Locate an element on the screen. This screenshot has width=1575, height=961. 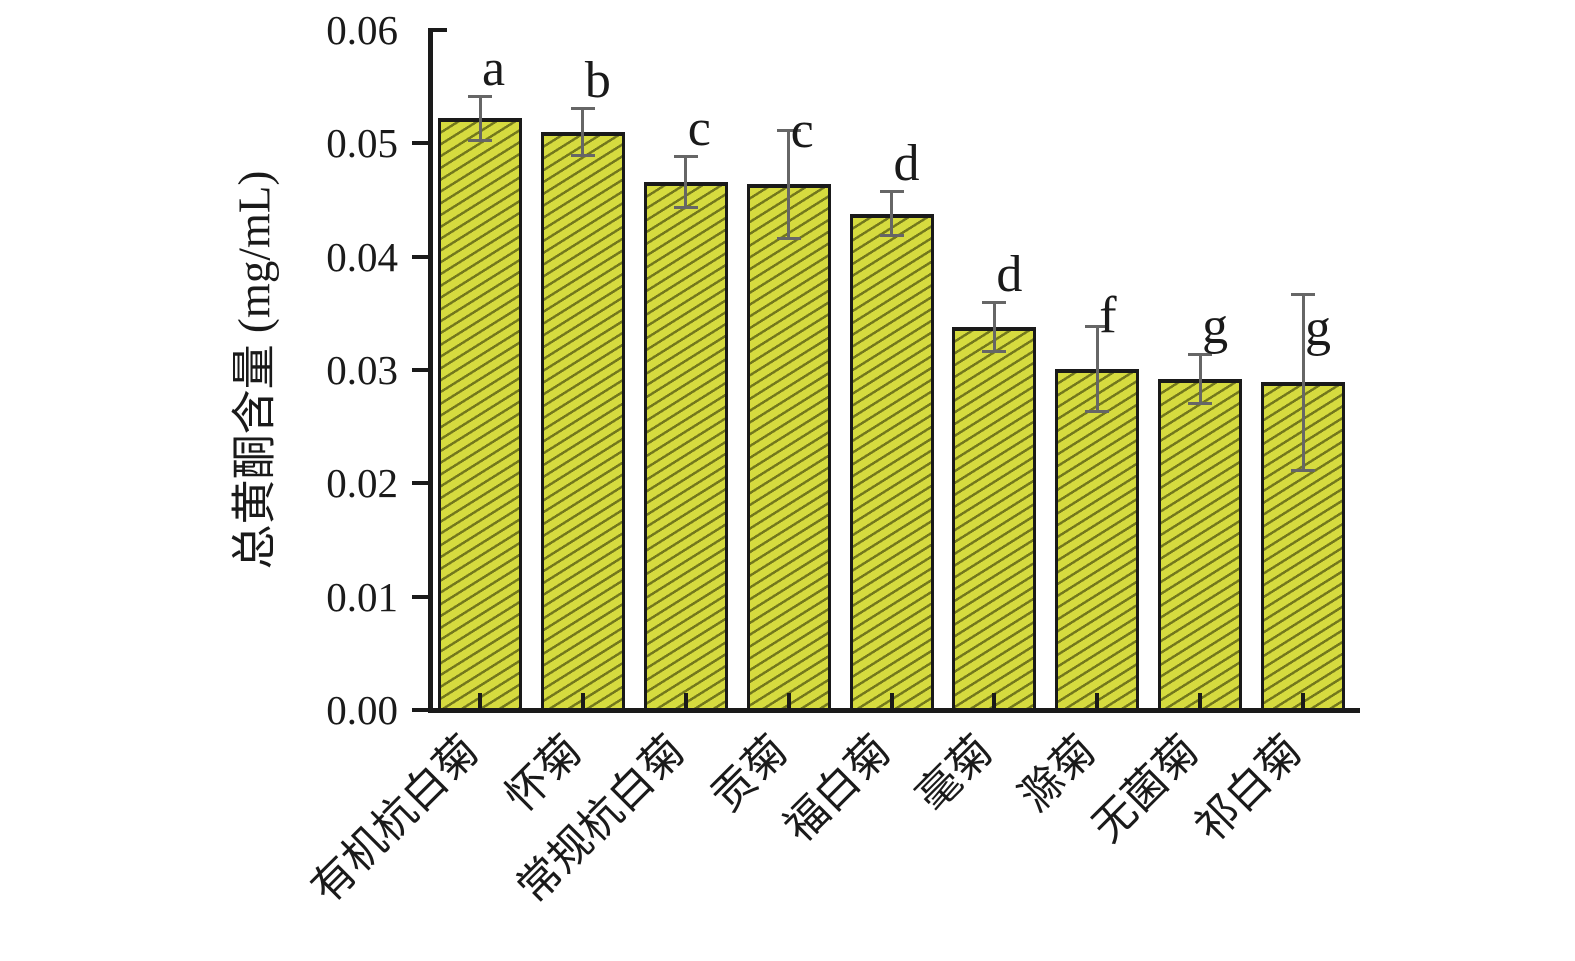
x-category-label: 毫菊 is located at coordinates (955, 774).